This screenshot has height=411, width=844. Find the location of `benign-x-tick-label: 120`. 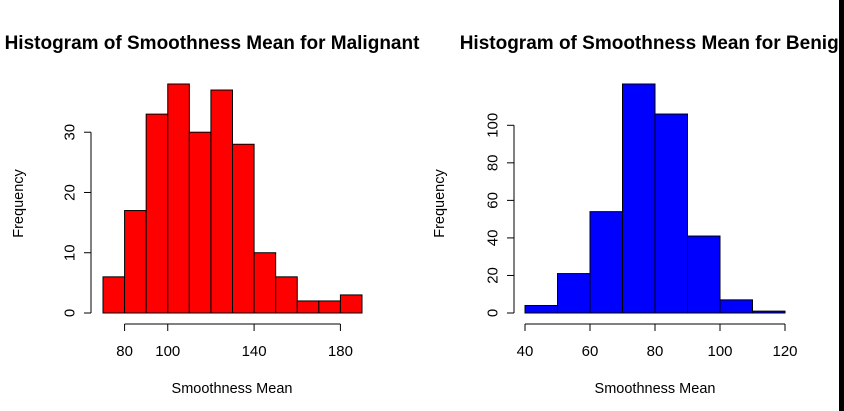

benign-x-tick-label: 120 is located at coordinates (784, 351).